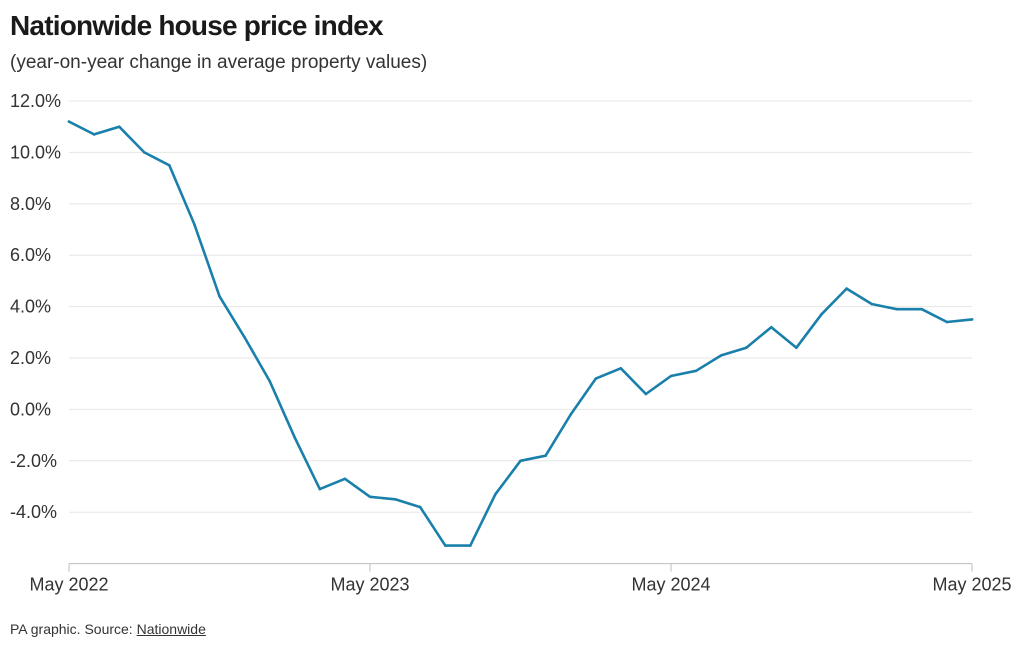 This screenshot has width=1020, height=650. Describe the element at coordinates (520, 579) in the screenshot. I see `x-axis: May 2022 May 2023 May 2024 May 2025` at that location.